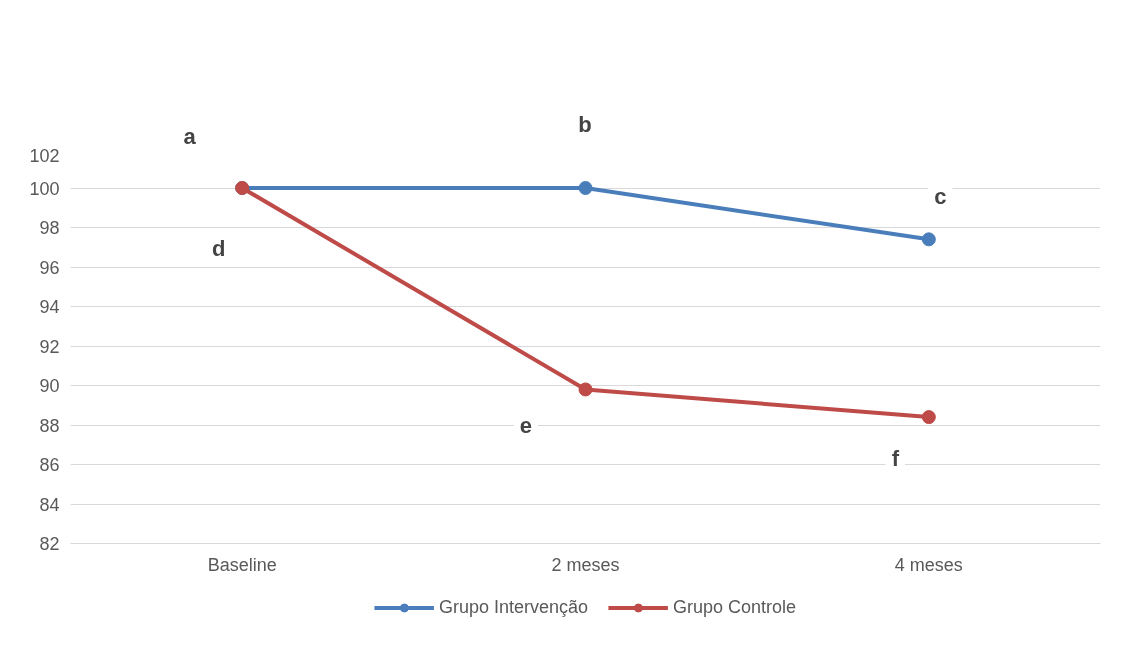 The height and width of the screenshot is (657, 1138). I want to click on y-tick-label: 94, so click(49, 307).